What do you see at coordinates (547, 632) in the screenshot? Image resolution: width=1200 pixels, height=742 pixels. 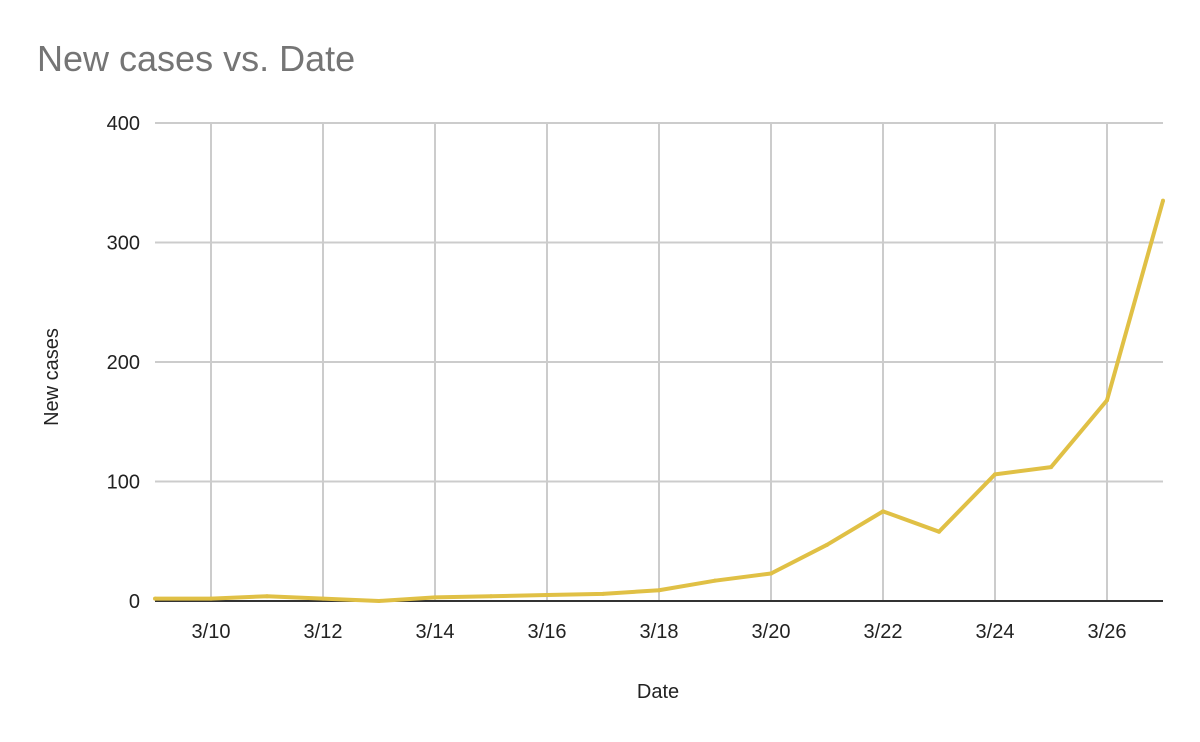 I see `x-tick-label: 3/16` at bounding box center [547, 632].